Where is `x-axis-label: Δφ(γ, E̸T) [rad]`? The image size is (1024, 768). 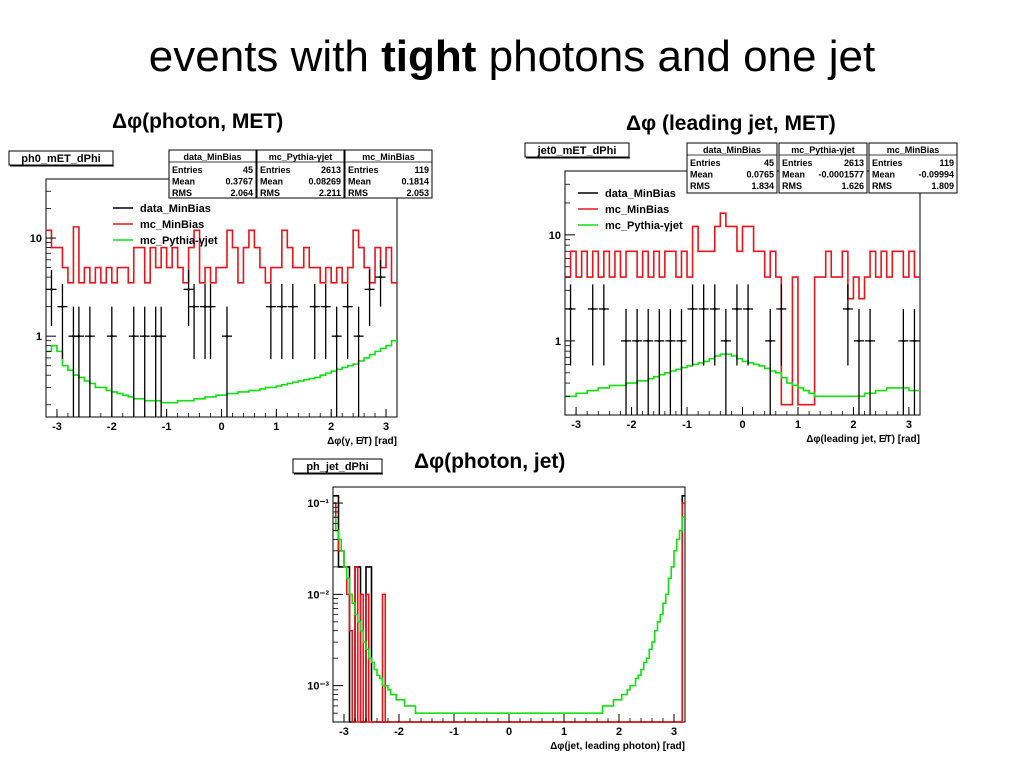
x-axis-label: Δφ(γ, E̸T) [rad] is located at coordinates (362, 441).